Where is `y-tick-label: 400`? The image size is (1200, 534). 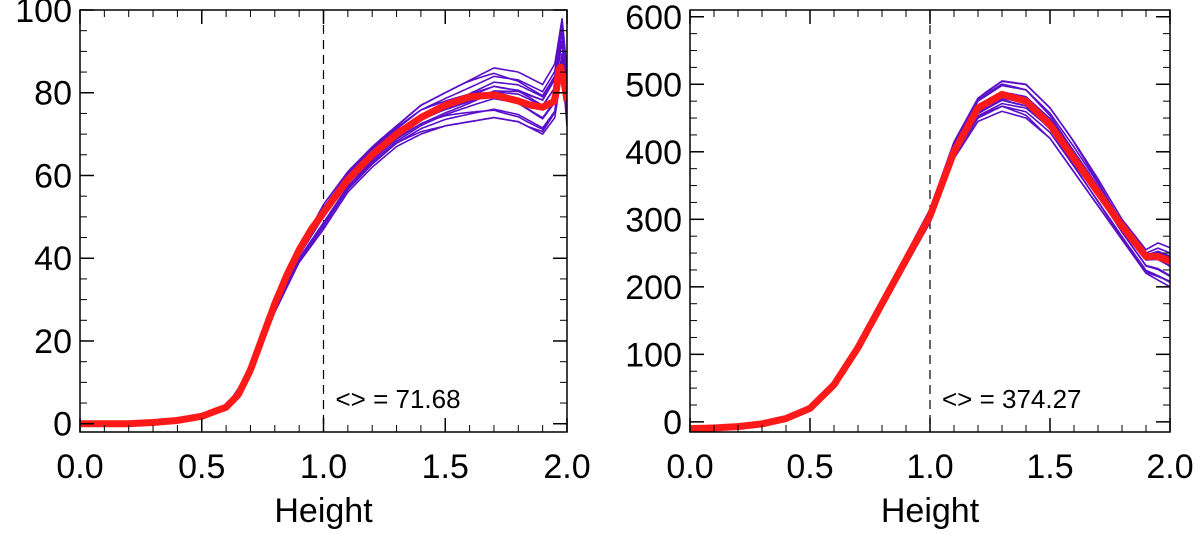
y-tick-label: 400 is located at coordinates (653, 153).